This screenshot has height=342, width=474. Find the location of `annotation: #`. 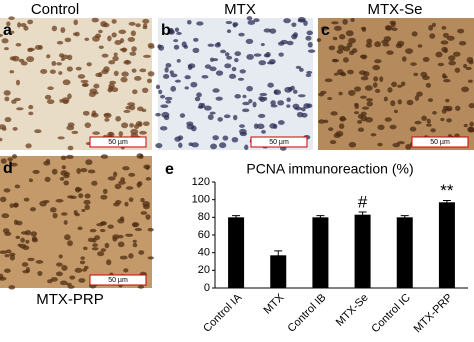

annotation: # is located at coordinates (363, 202).